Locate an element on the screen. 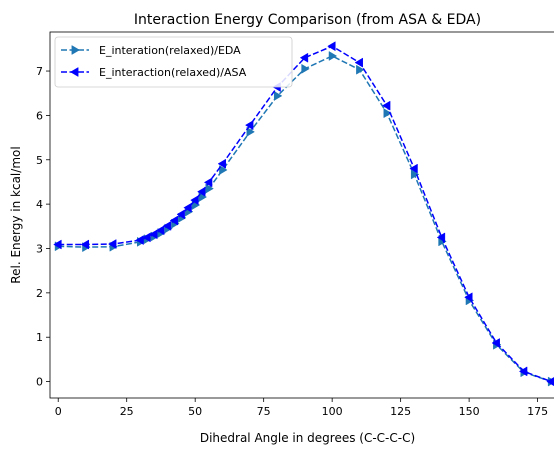 The image size is (554, 459). x-tick-label: 0 is located at coordinates (58, 411).